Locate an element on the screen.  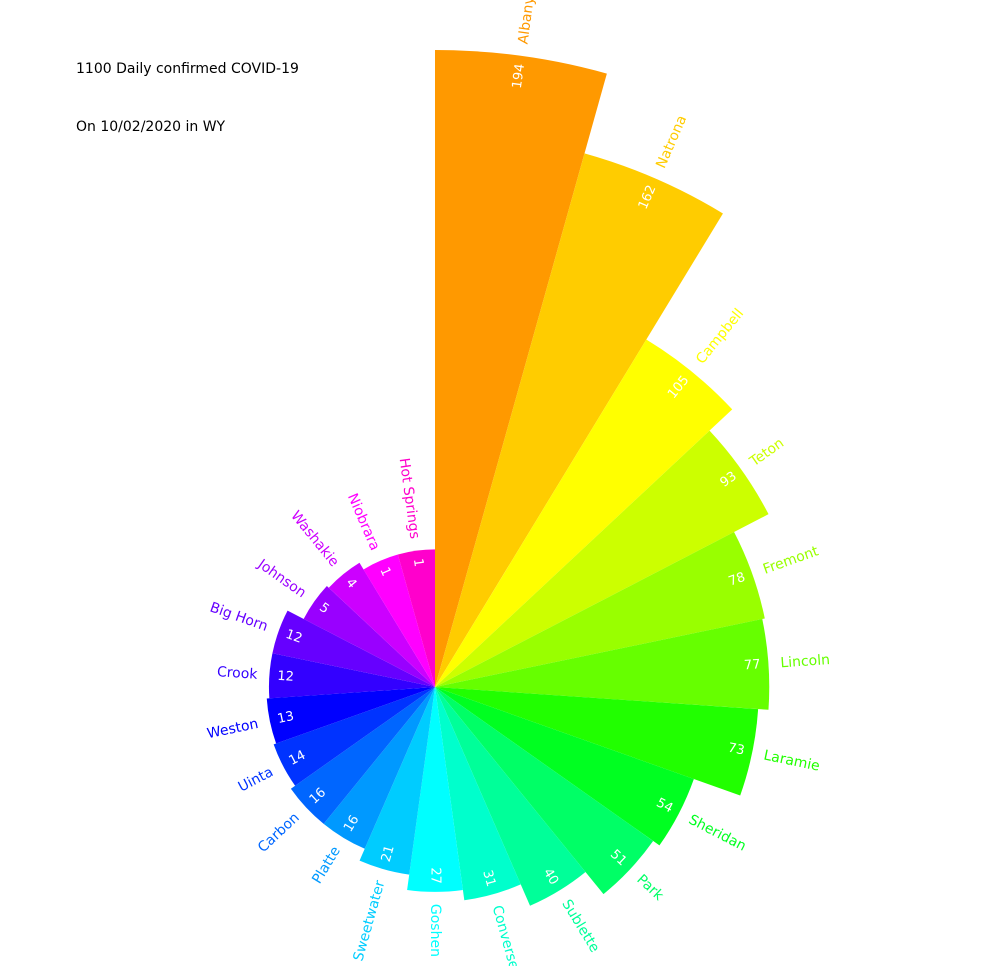
bar-crook is located at coordinates (351, 676).